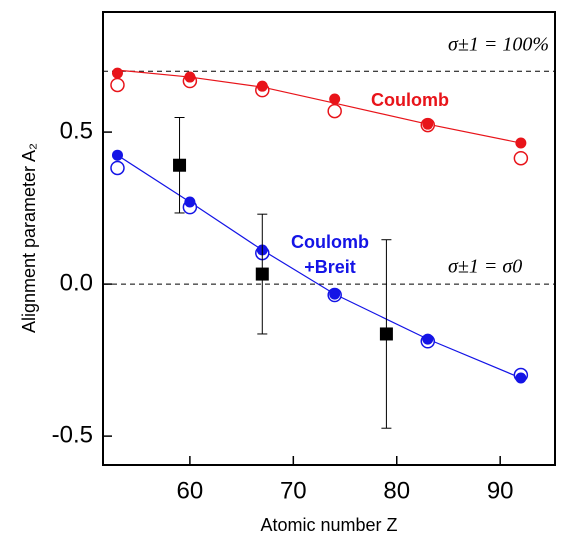  What do you see at coordinates (328, 525) in the screenshot?
I see `x-axis-label: Atomic number Z` at bounding box center [328, 525].